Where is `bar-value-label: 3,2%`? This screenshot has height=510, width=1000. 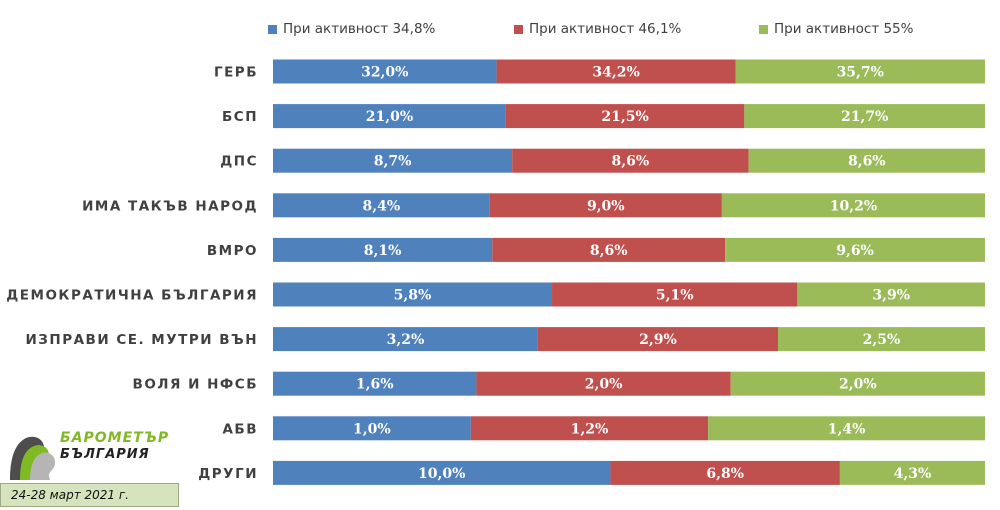
bar-value-label: 3,2% is located at coordinates (406, 340).